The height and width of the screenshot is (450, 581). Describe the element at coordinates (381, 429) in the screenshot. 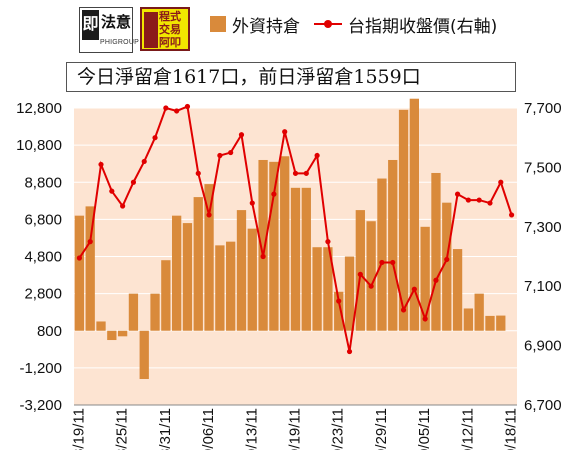

I see `x-tick-label: 09/29/11` at that location.